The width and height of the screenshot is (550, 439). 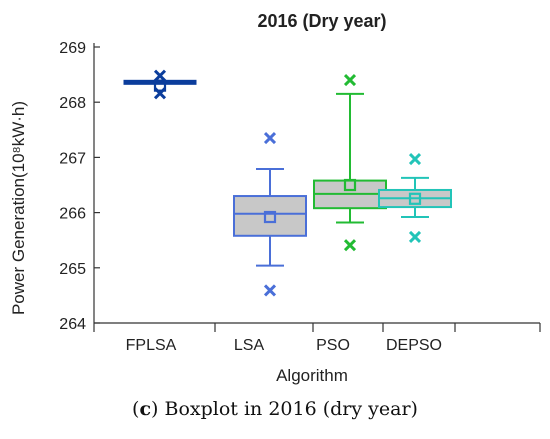 What do you see at coordinates (72, 103) in the screenshot?
I see `y-tick-label: 268` at bounding box center [72, 103].